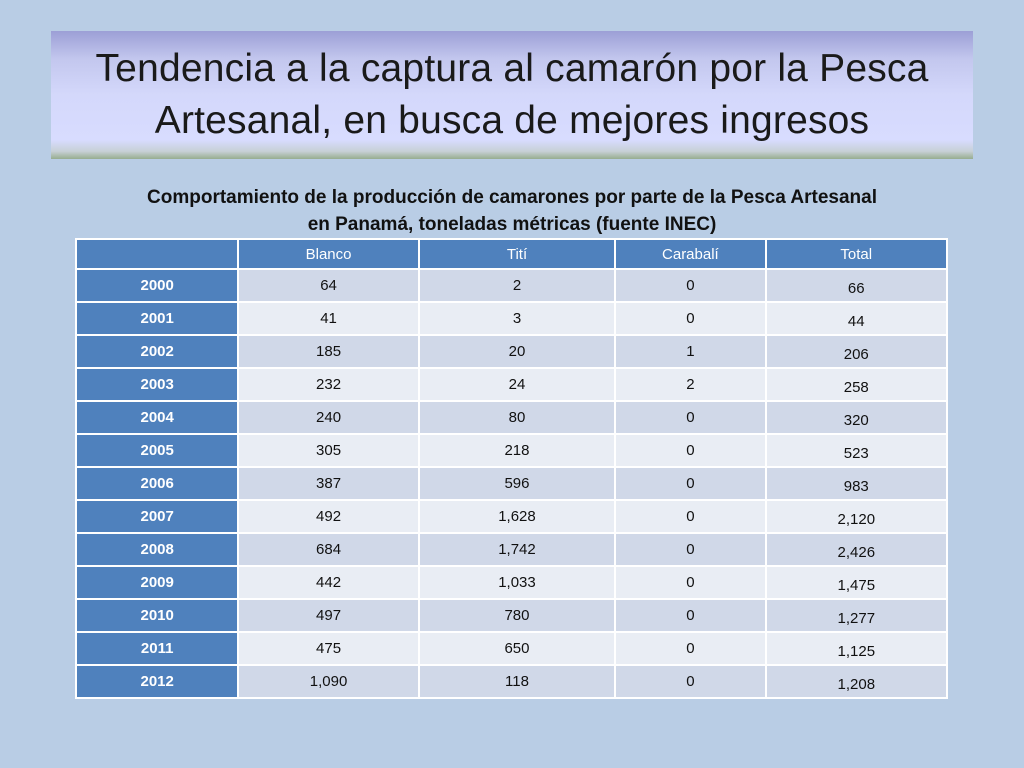  What do you see at coordinates (157, 516) in the screenshot?
I see `year-cell: 2007` at bounding box center [157, 516].